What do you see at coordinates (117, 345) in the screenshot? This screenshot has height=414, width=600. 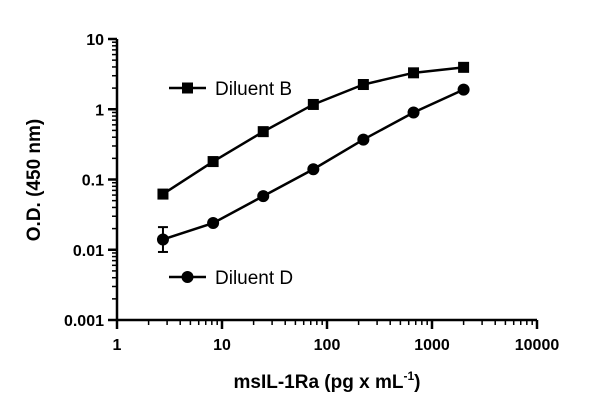 I see `x-tick-label: 1` at bounding box center [117, 345].